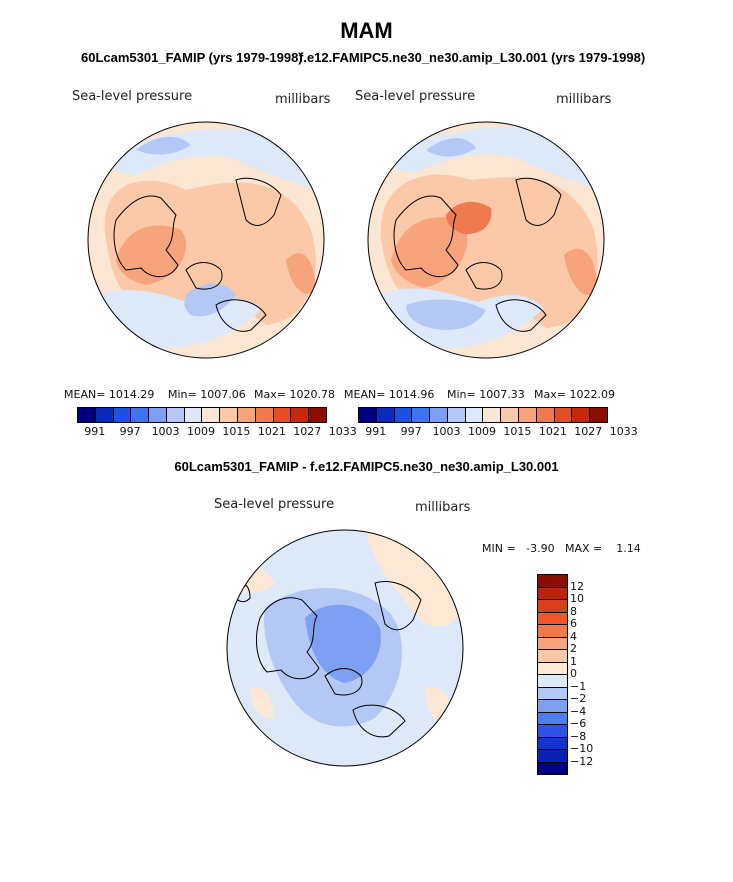  Describe the element at coordinates (573, 611) in the screenshot. I see `colorbar-tick-label: 8` at that location.